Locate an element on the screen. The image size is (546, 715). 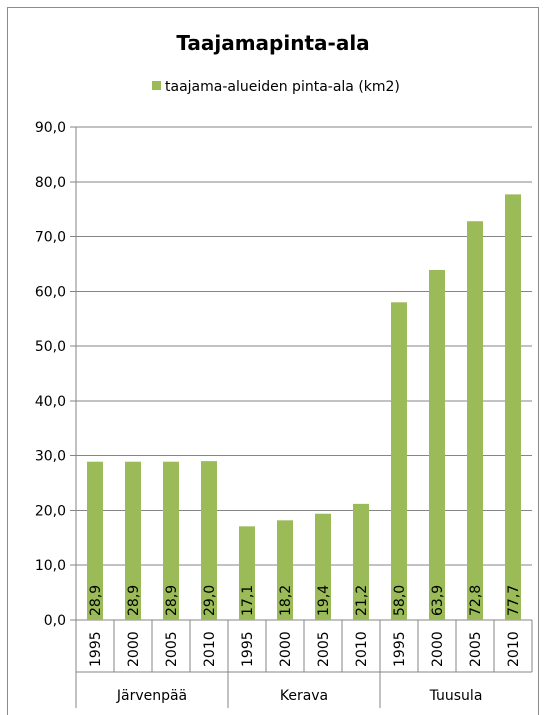
y-tick-label: 0,0 is located at coordinates (55, 621).